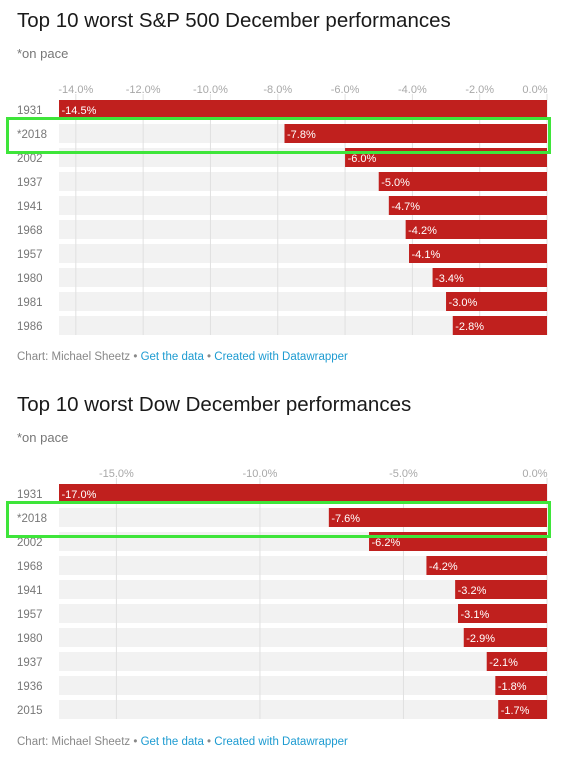 This screenshot has width=563, height=764. What do you see at coordinates (75, 90) in the screenshot?
I see `x-tick-label: -14.0%` at bounding box center [75, 90].